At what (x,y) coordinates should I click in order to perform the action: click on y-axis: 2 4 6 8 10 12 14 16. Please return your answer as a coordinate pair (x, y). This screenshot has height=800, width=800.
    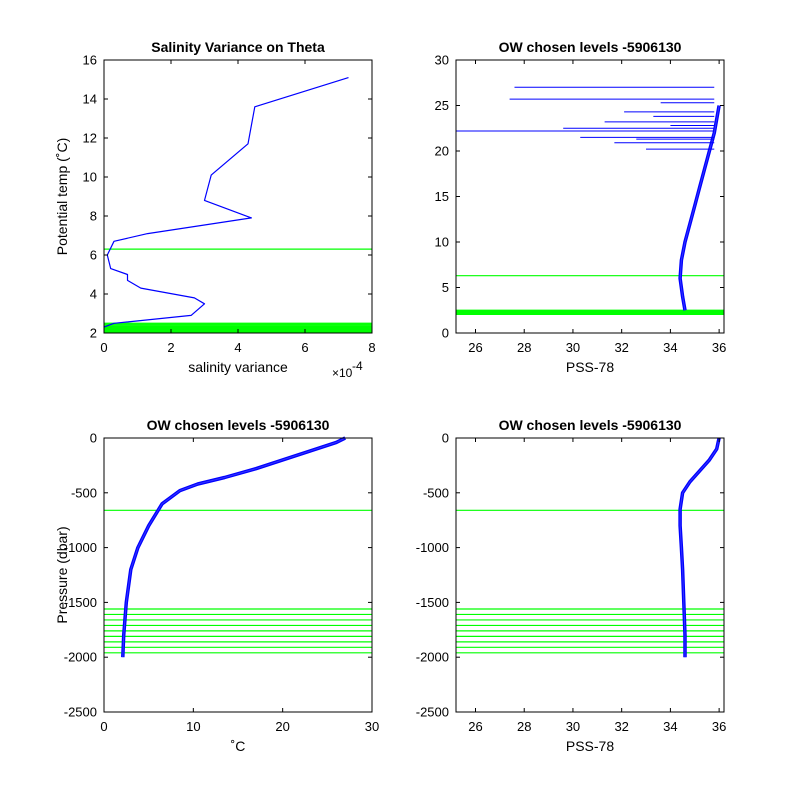
    Looking at the image, I should click on (227, 197).